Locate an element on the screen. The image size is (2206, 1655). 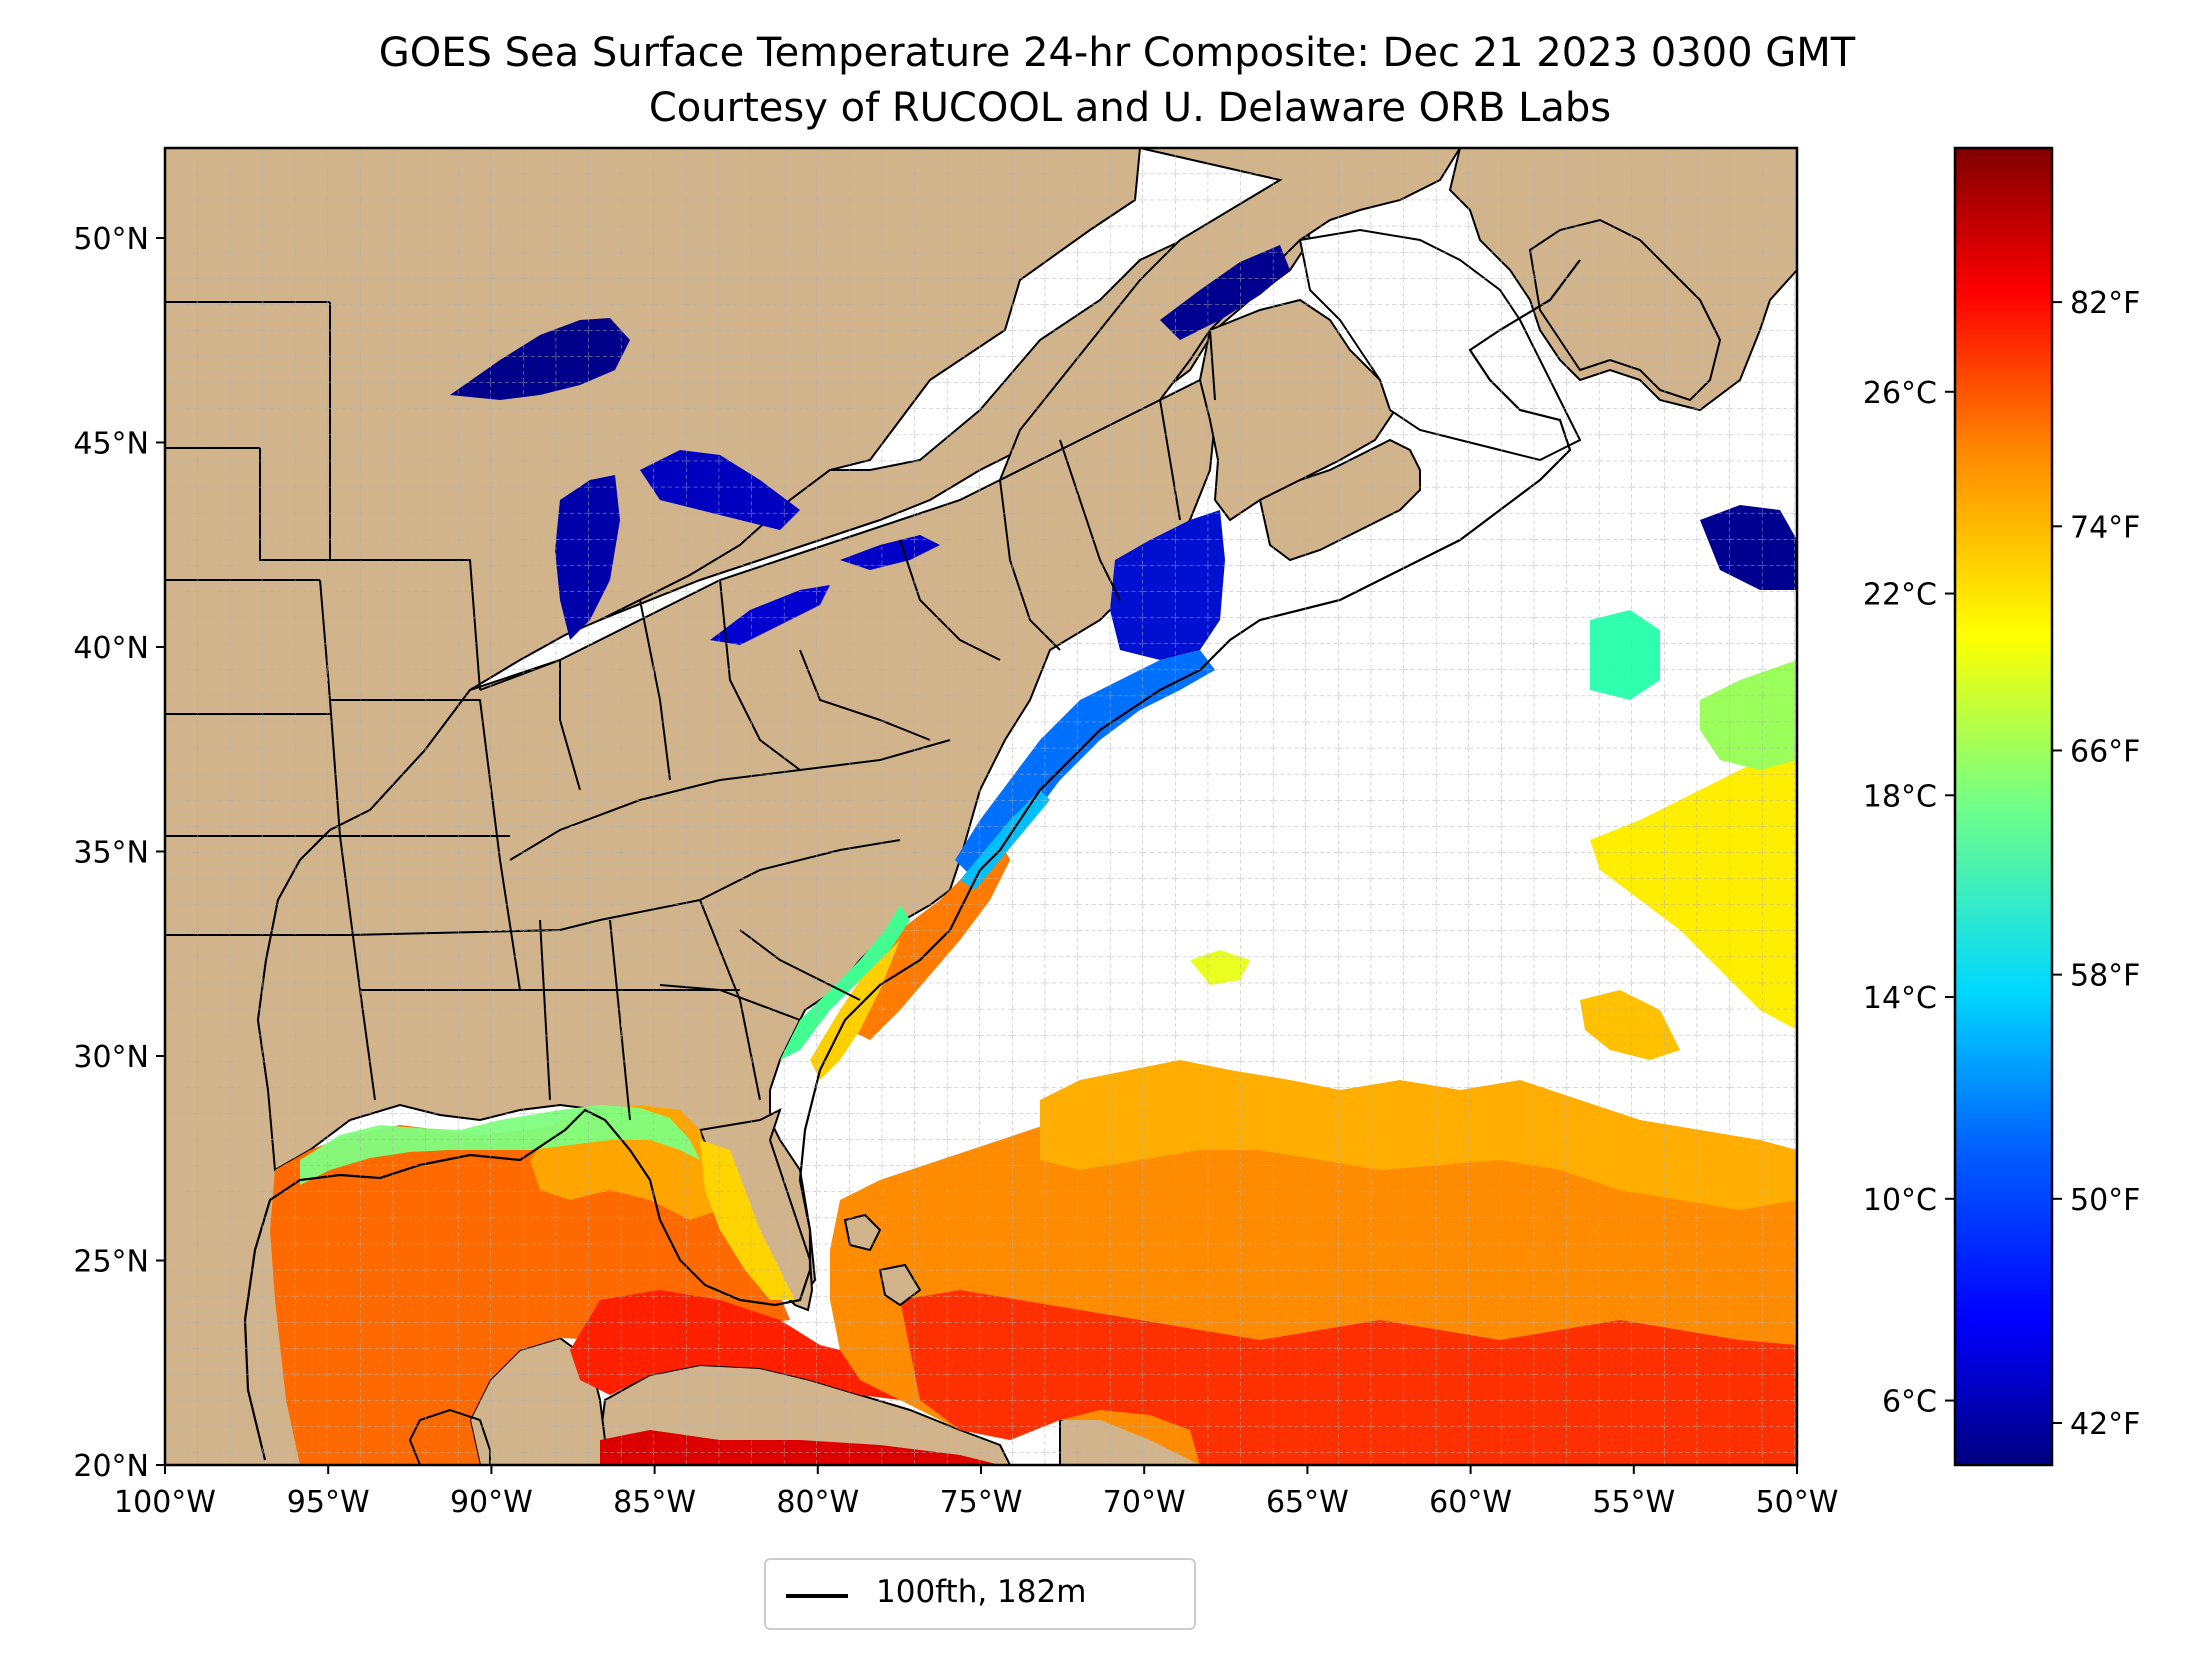
lon-tick-label: 80°W is located at coordinates (817, 1502).